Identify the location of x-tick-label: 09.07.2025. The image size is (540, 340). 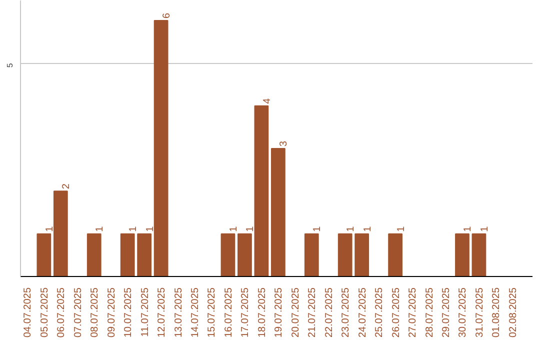
(112, 312).